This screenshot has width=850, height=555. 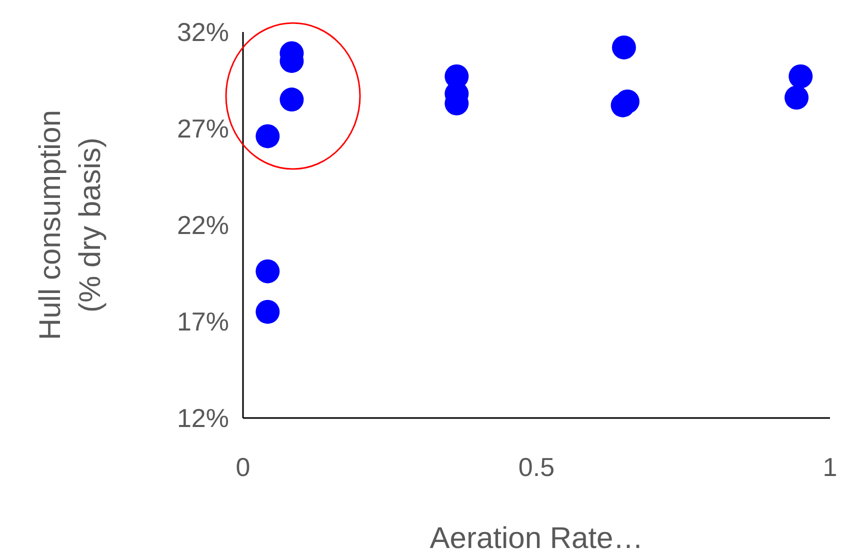 What do you see at coordinates (202, 321) in the screenshot?
I see `y-tick-label: 17%` at bounding box center [202, 321].